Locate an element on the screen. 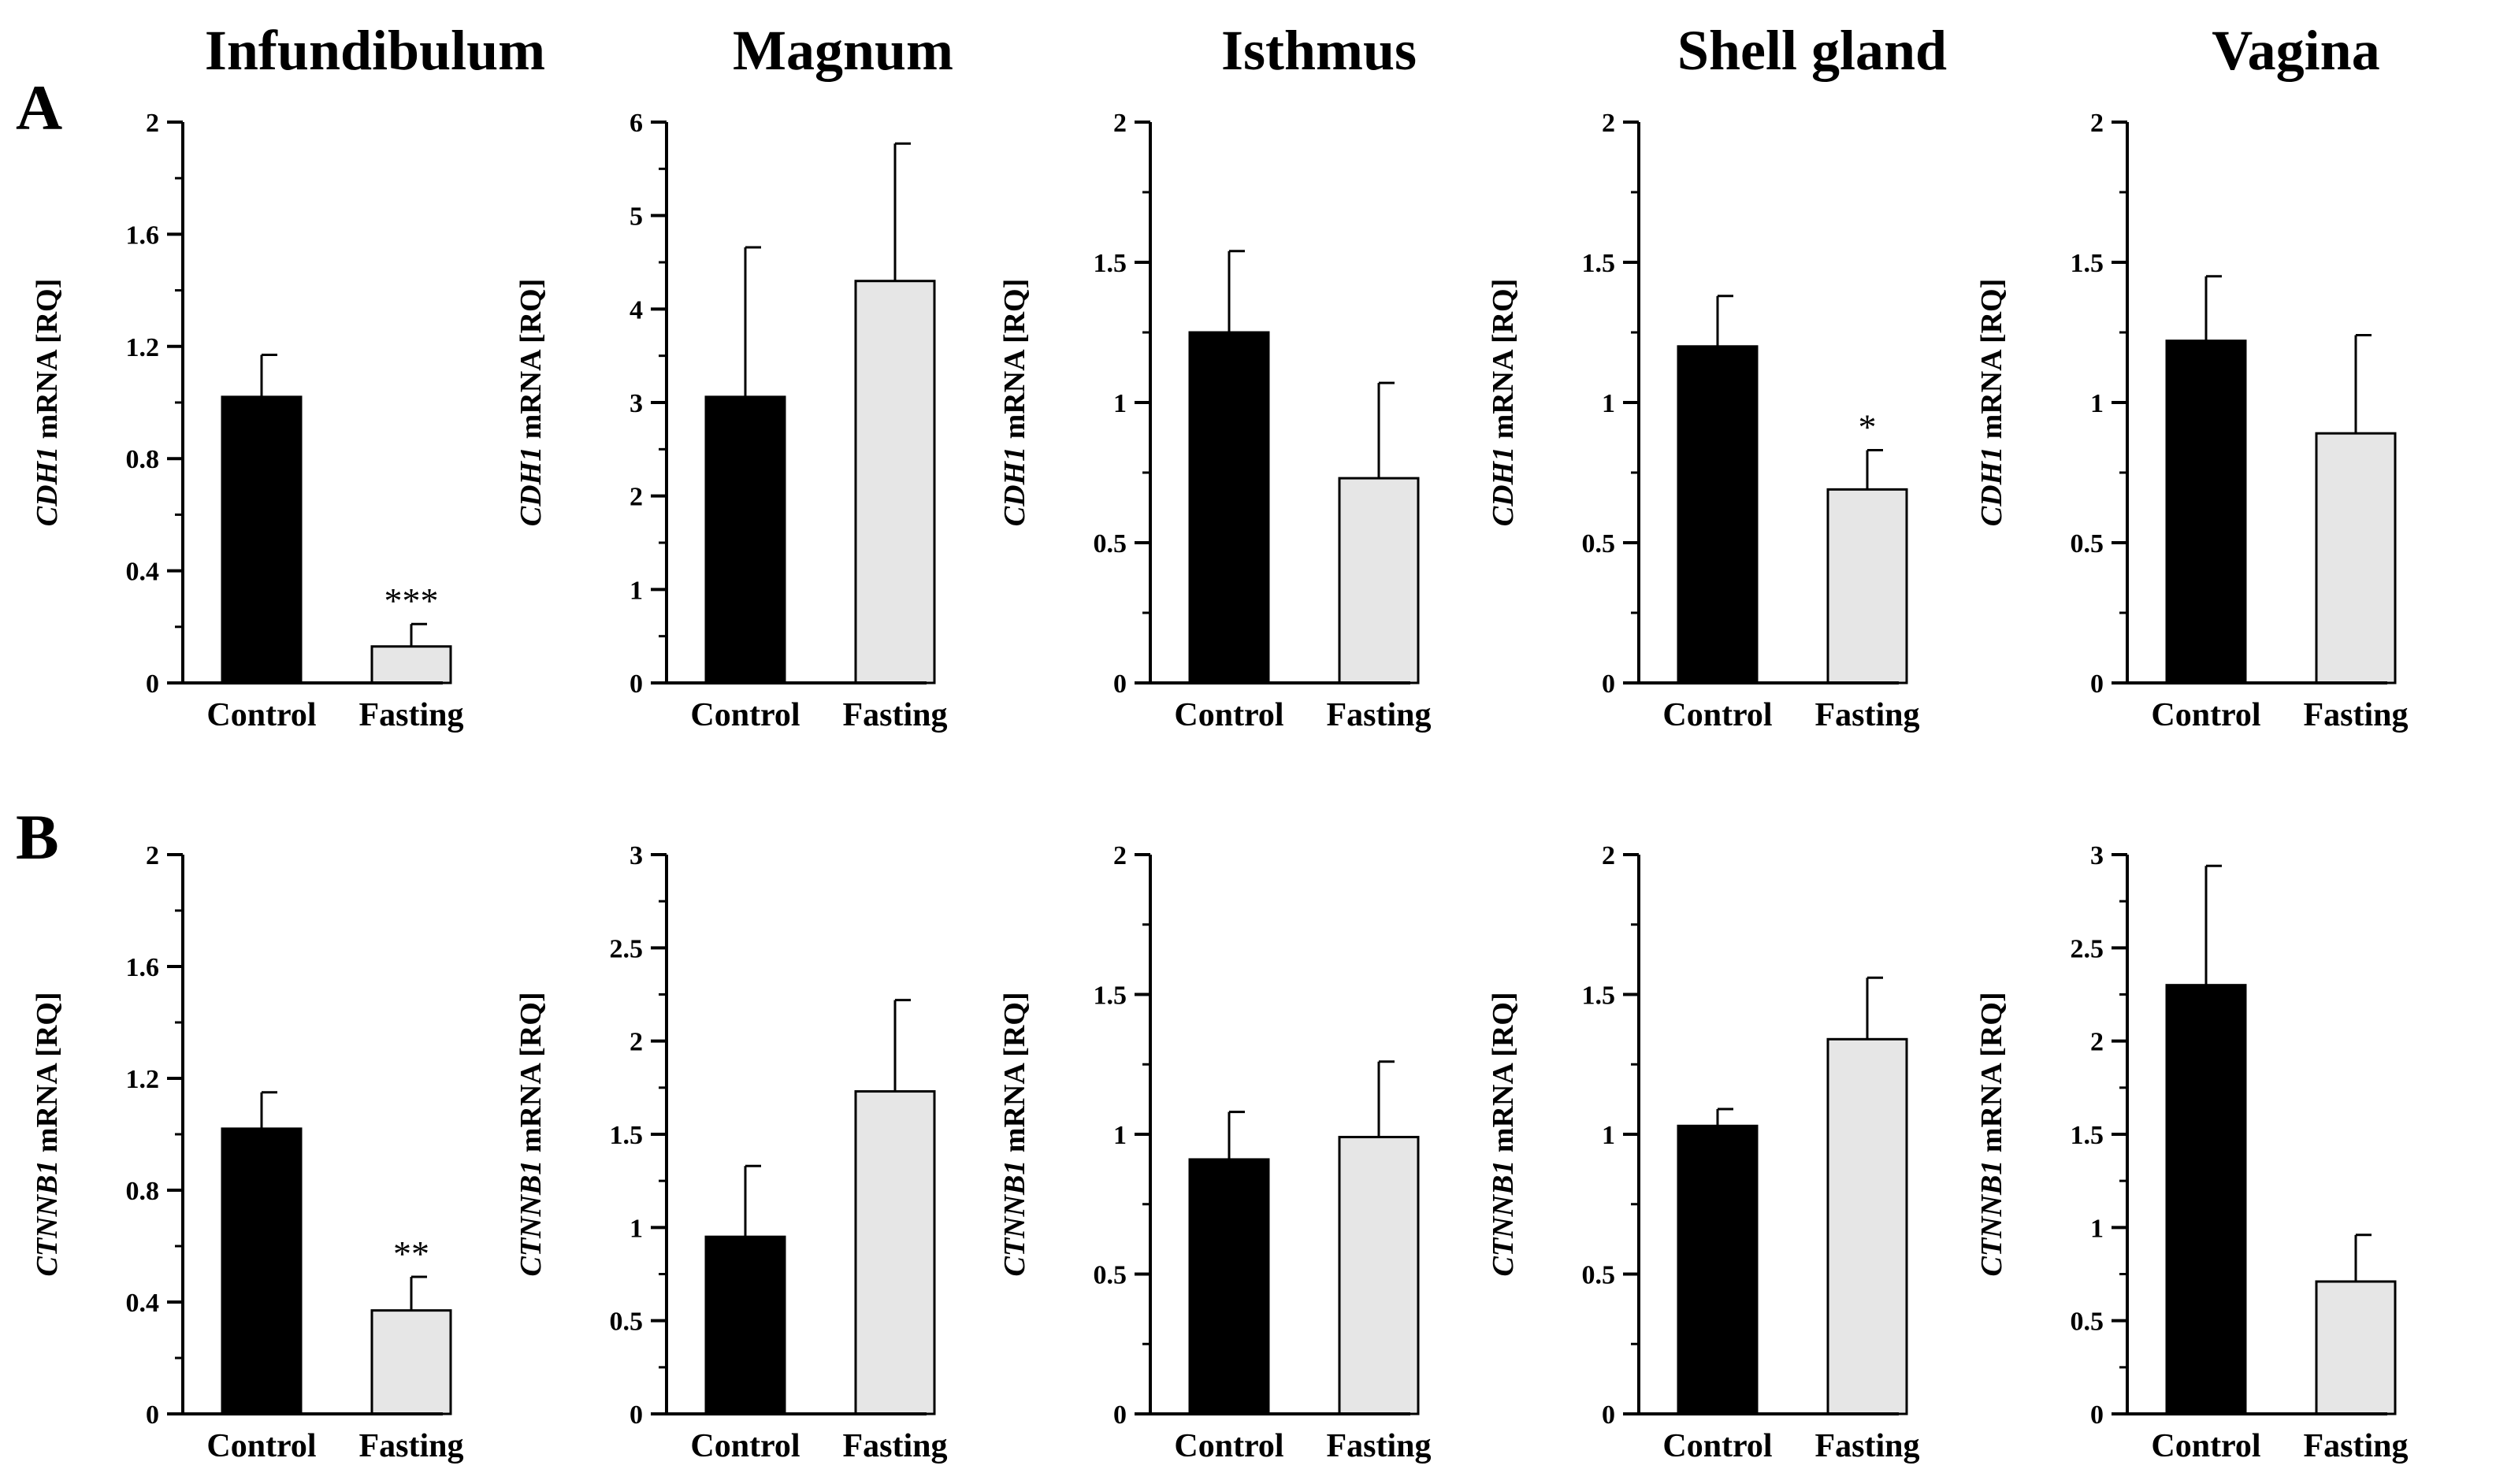 This screenshot has width=2496, height=1484. row-label: B is located at coordinates (37, 837).